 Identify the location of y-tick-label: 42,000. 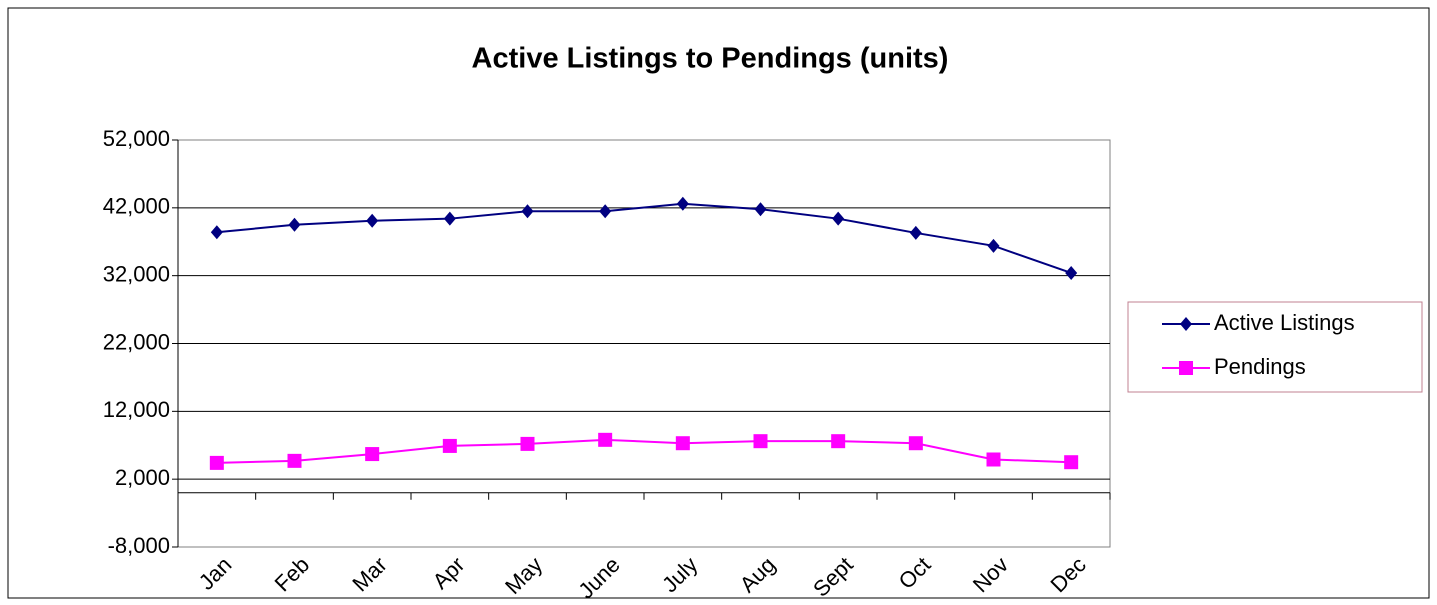
(136, 206).